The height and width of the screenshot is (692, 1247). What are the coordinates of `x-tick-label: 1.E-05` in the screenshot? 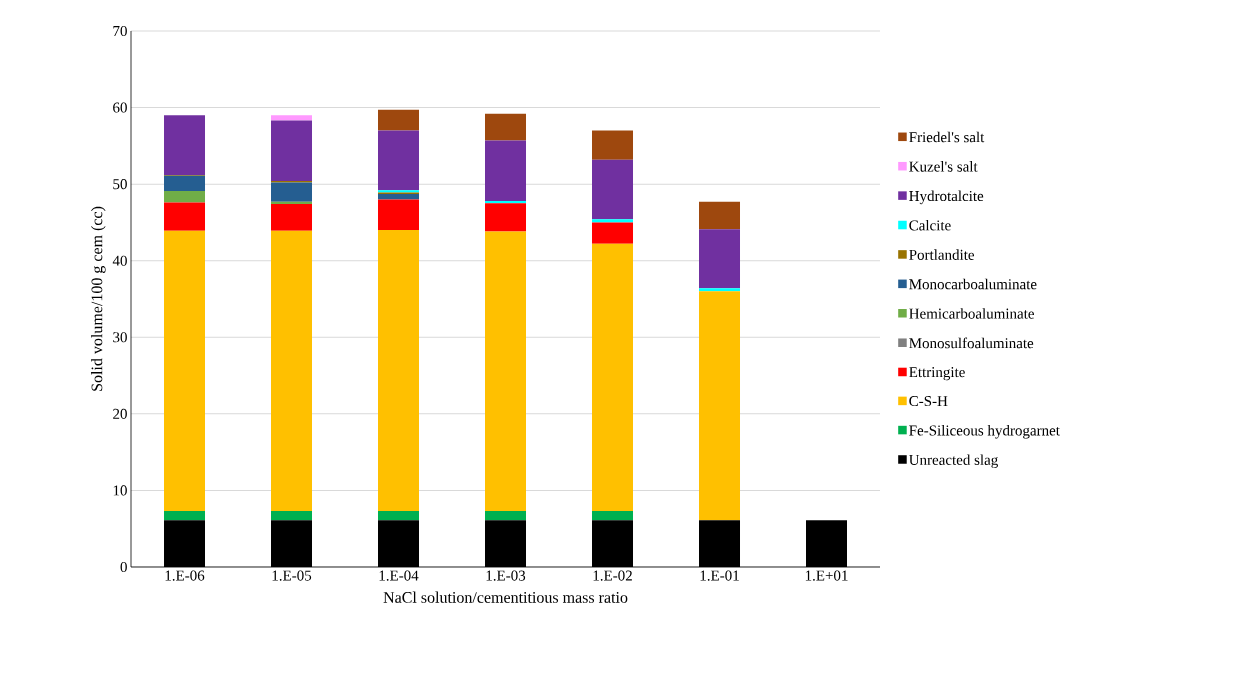 It's located at (292, 575).